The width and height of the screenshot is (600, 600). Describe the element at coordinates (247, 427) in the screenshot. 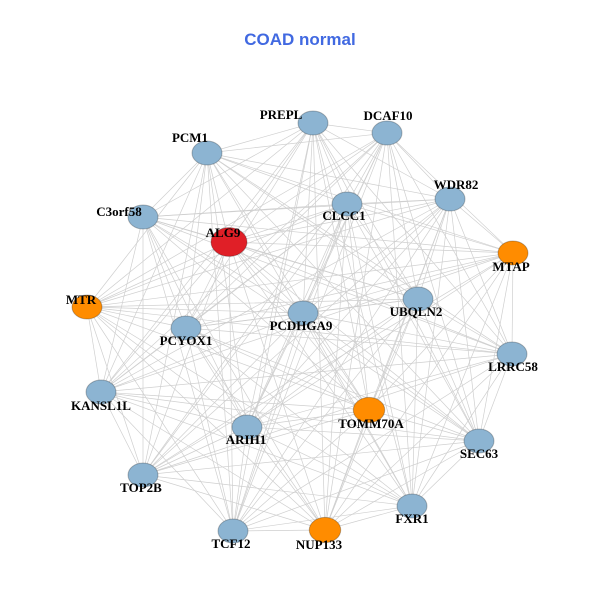

I see `network-node-arih1` at that location.